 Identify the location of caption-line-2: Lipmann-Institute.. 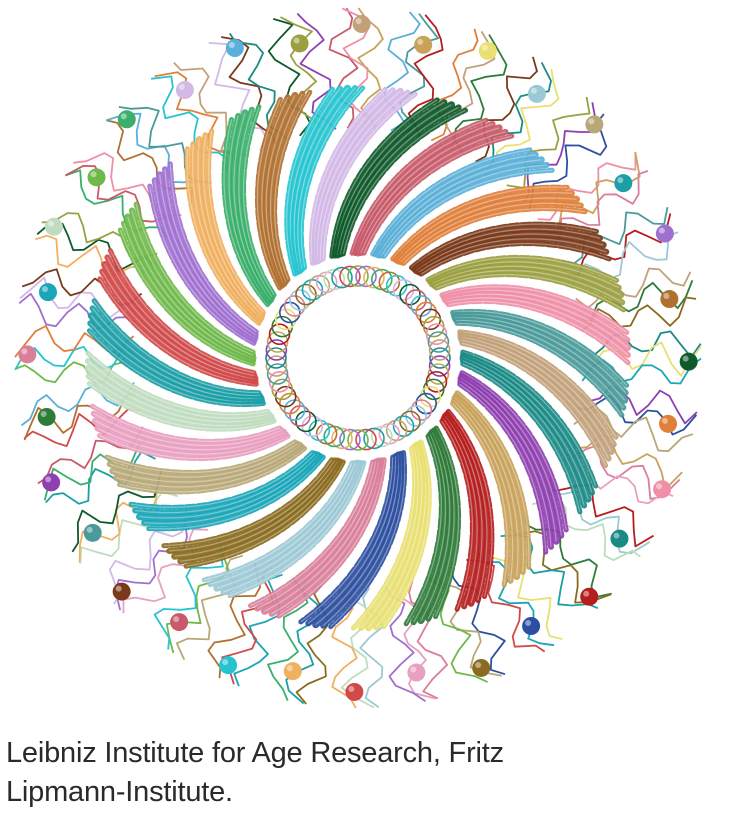
(119, 792).